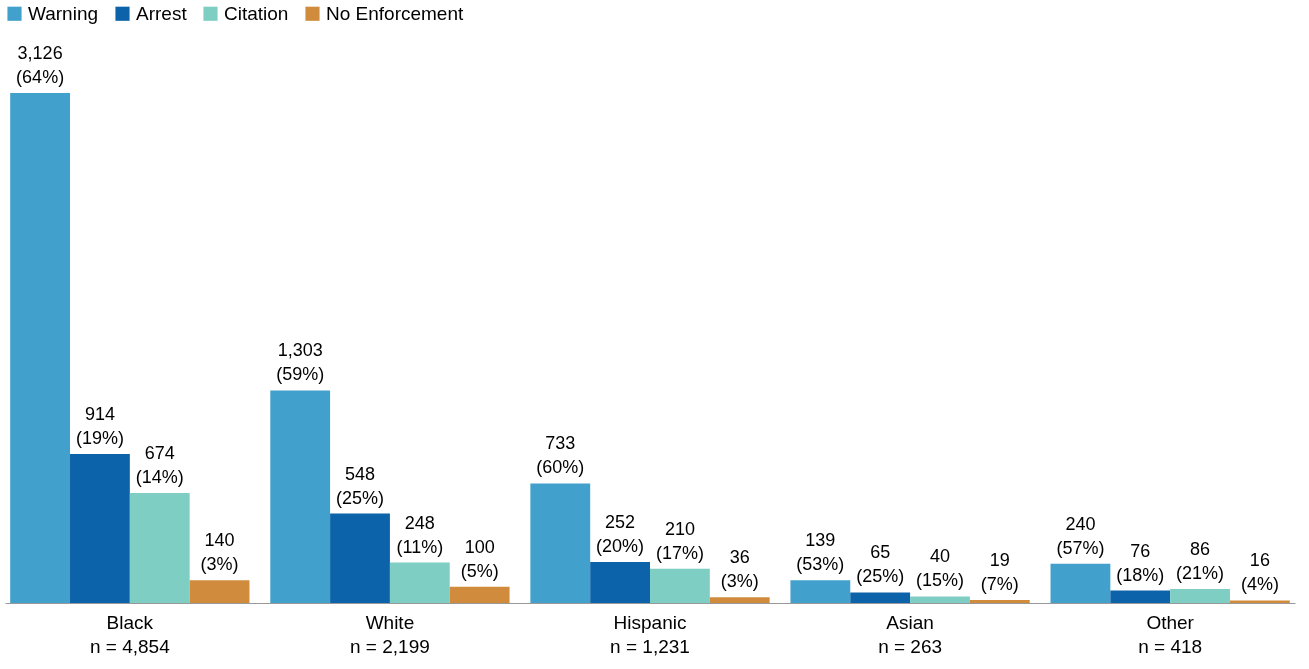 The height and width of the screenshot is (669, 1309). What do you see at coordinates (620, 533) in the screenshot?
I see `data-label: 252 (20%)` at bounding box center [620, 533].